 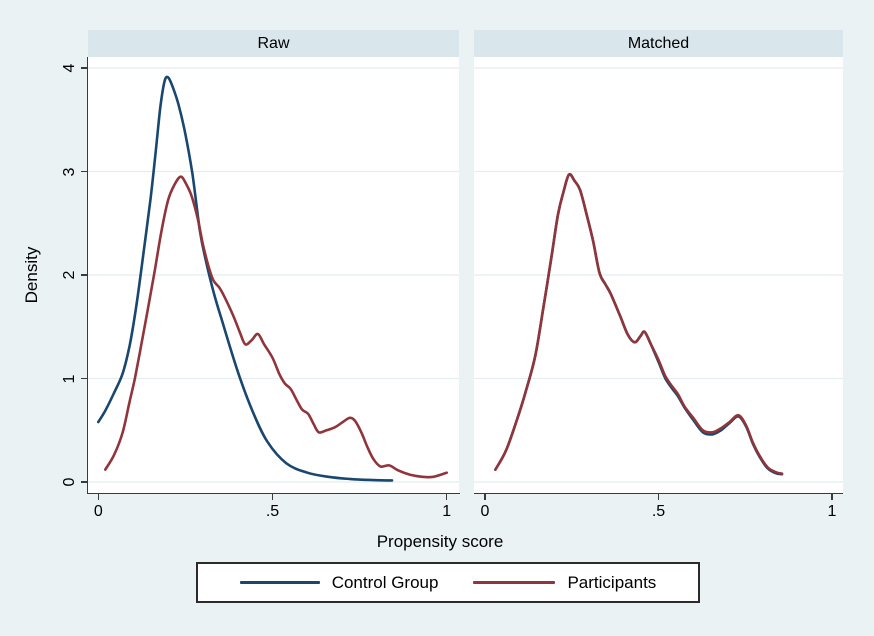 I want to click on panel-title-raw: Raw, so click(x=273, y=43).